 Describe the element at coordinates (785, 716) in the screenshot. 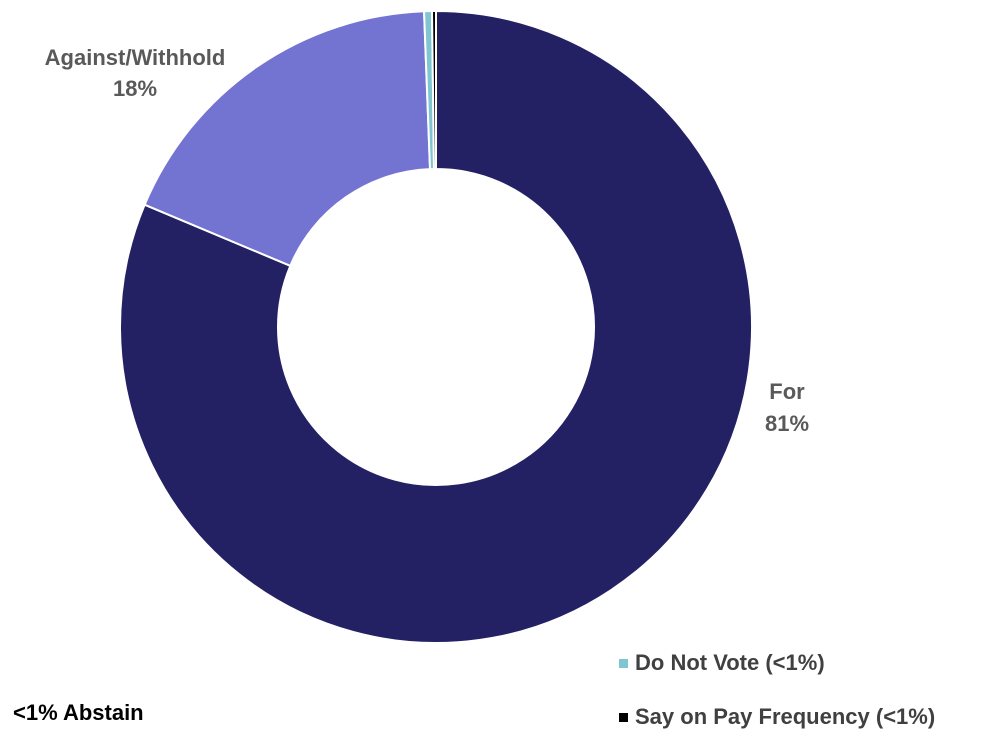

I see `legend-label-say-on-pay-frequency: Say on Pay Frequency (<1%)` at that location.